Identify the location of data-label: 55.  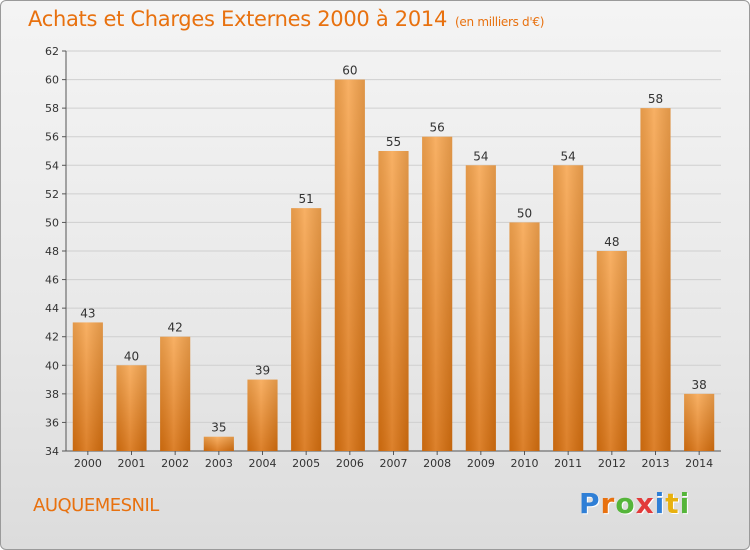
(393, 142).